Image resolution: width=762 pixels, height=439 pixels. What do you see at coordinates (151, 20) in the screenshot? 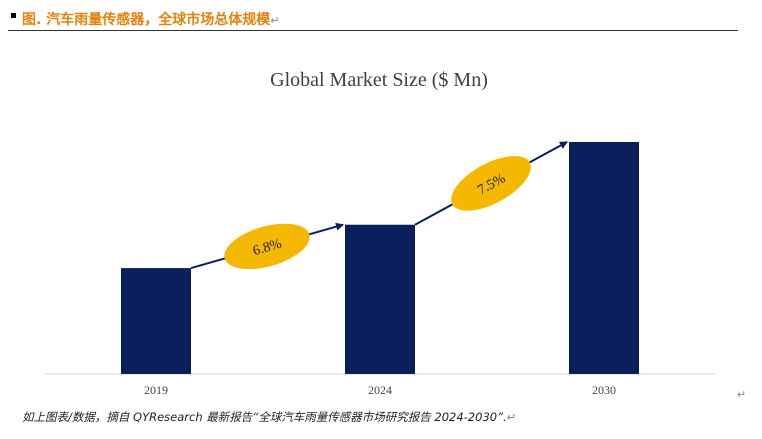
I see `figure-title: 图. 汽车雨量传感器，全球市场总体规模↵` at bounding box center [151, 20].